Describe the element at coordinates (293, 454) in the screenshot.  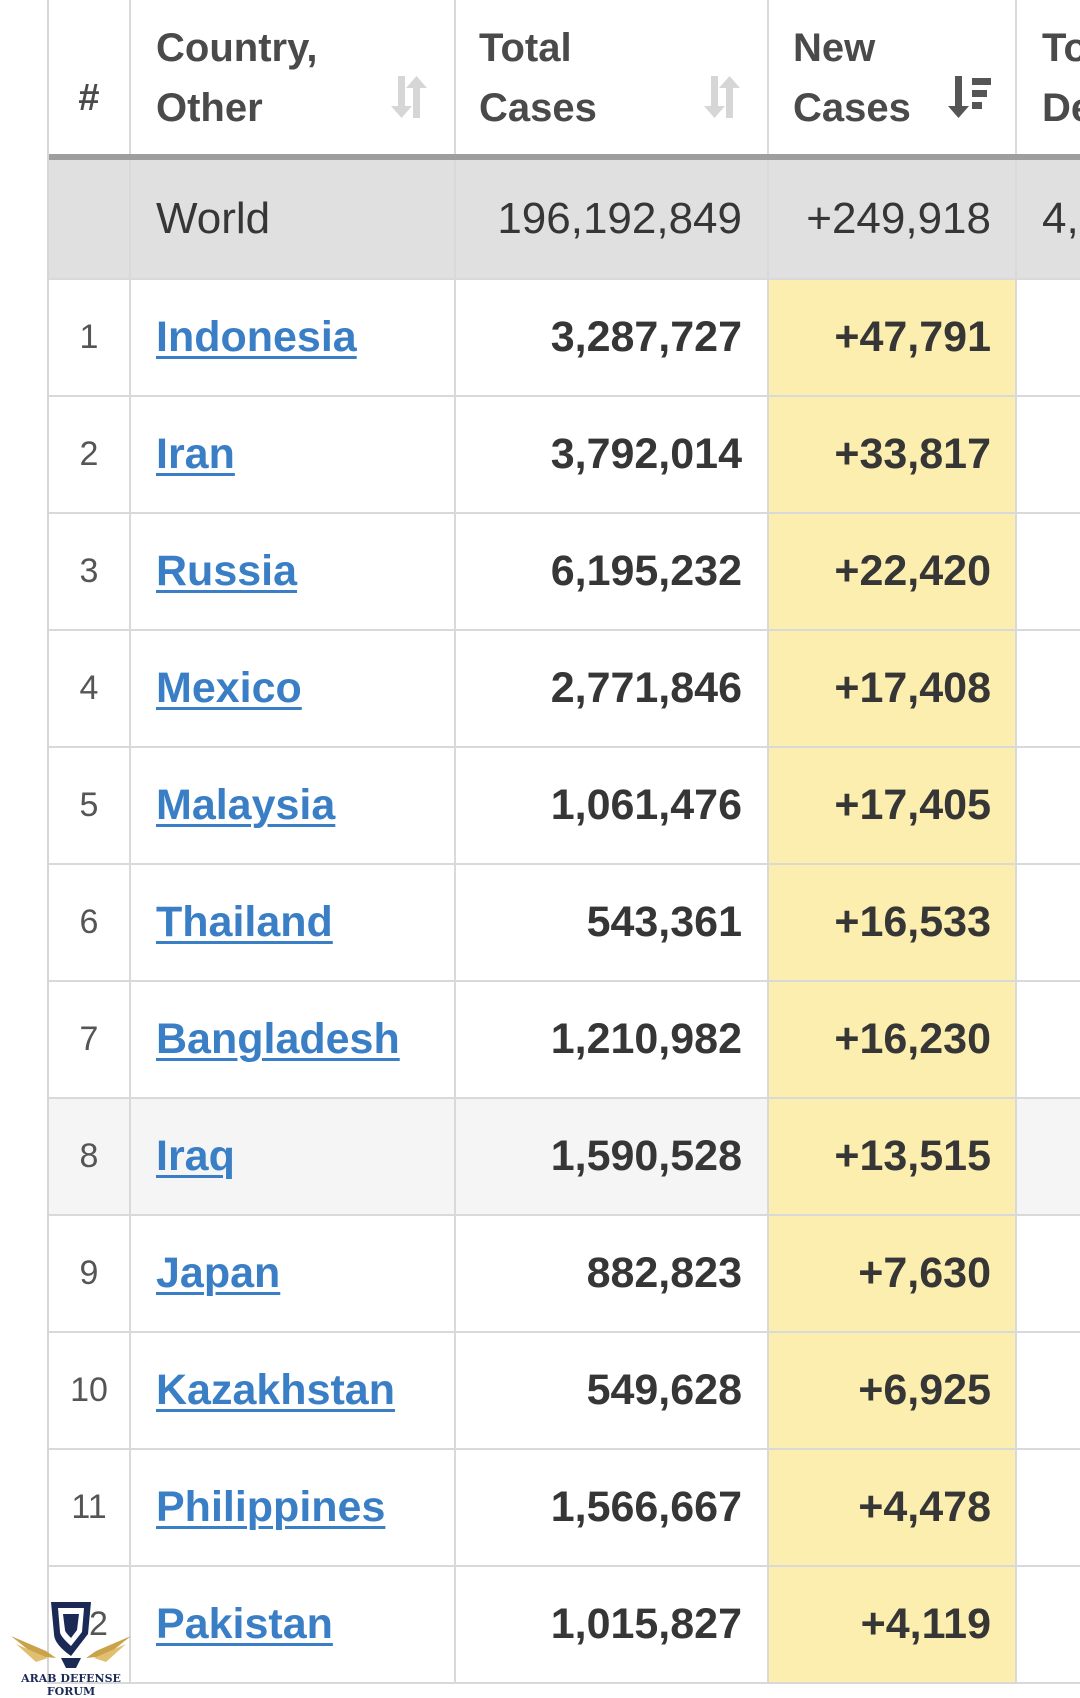
I see `country-cell: Iran` at that location.